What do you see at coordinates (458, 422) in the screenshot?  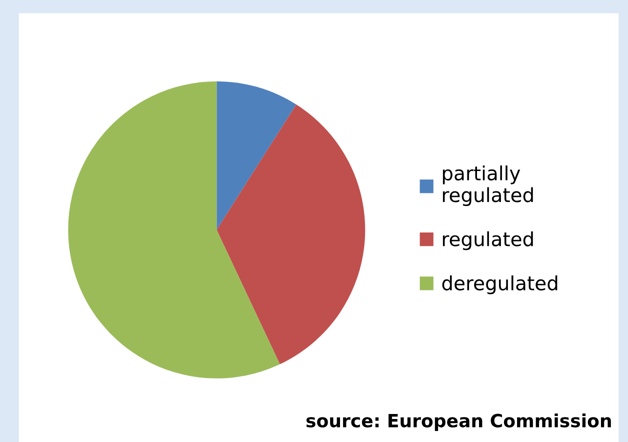 I see `source-note: source: European Commission` at bounding box center [458, 422].